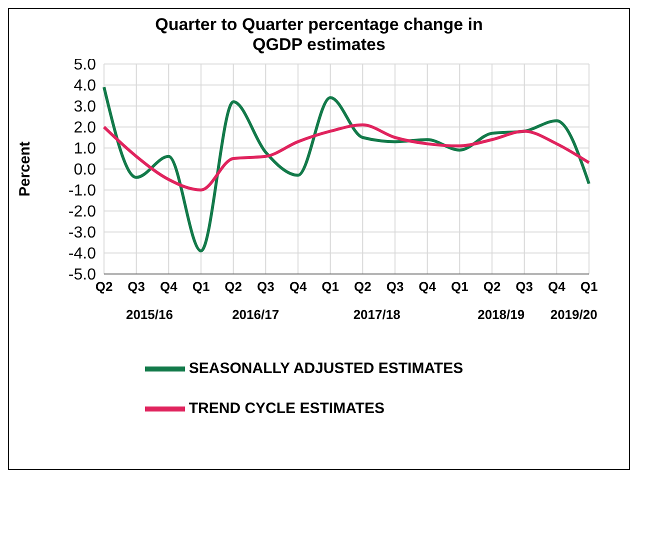 This screenshot has height=539, width=648. I want to click on y-tick-label: -3.0, so click(82, 233).